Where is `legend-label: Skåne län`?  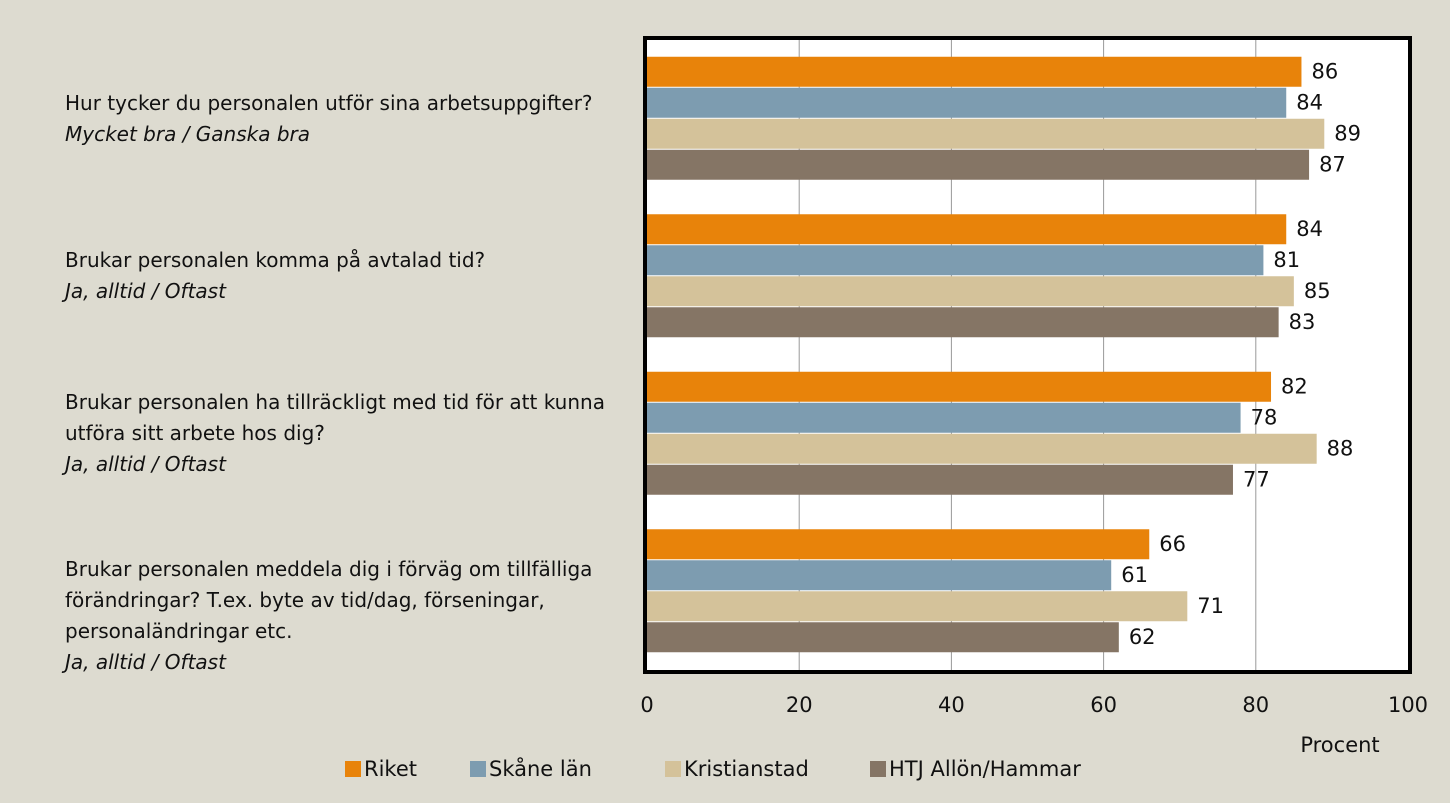 legend-label: Skåne län is located at coordinates (540, 768).